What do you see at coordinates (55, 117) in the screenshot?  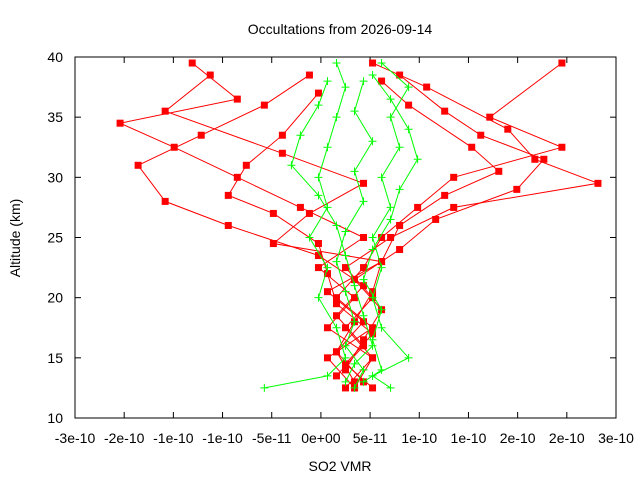 I see `y-tick-label: 35` at bounding box center [55, 117].